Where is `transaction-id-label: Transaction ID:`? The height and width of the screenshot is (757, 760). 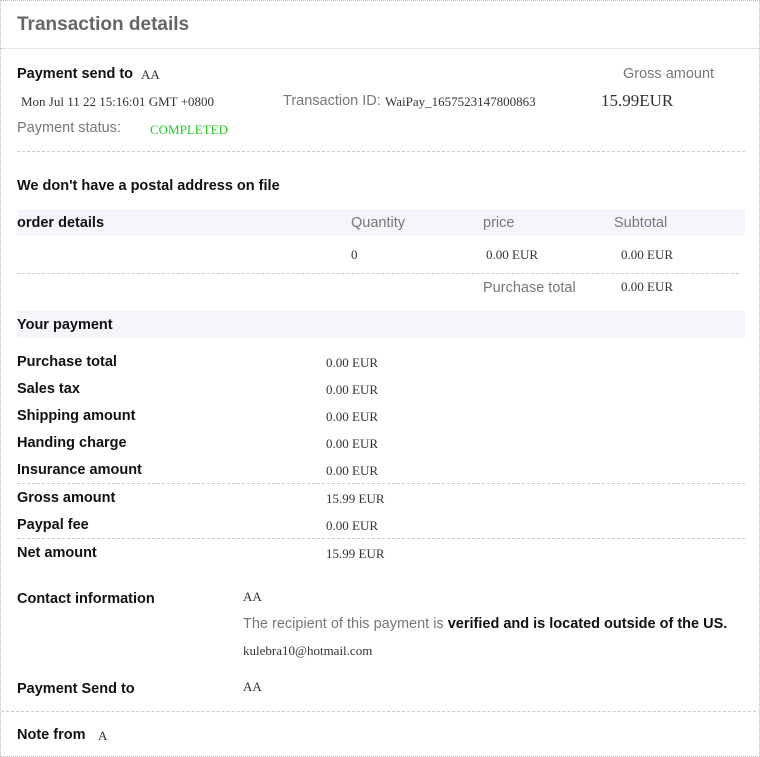 transaction-id-label: Transaction ID: is located at coordinates (332, 101).